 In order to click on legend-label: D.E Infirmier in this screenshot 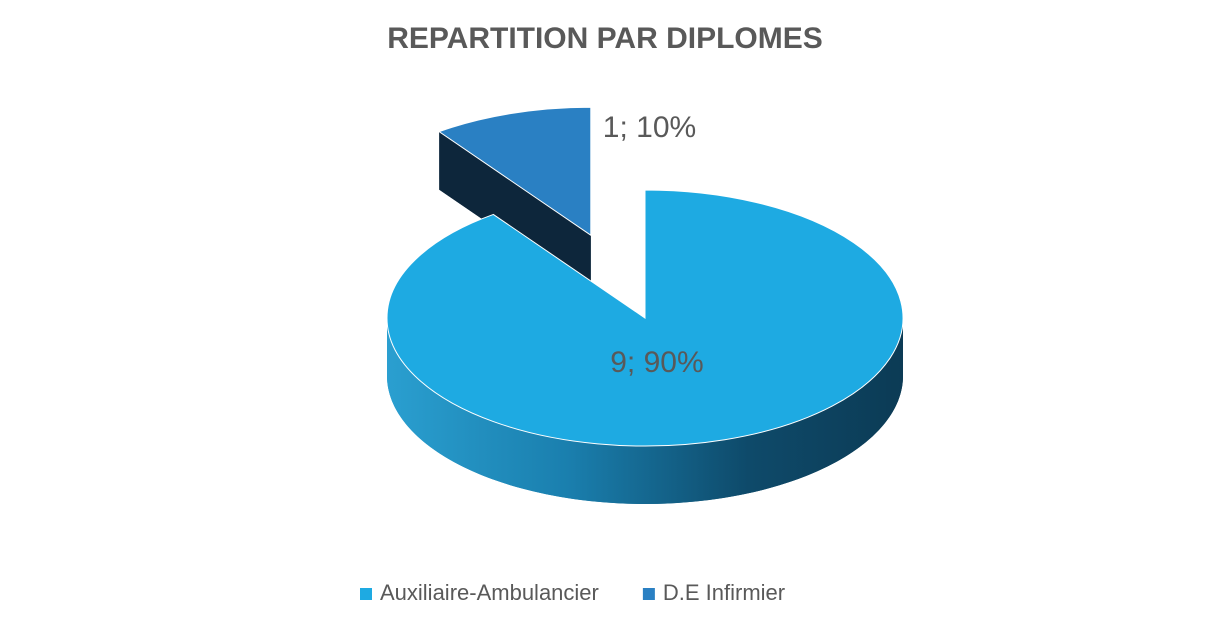, I will do `click(724, 592)`.